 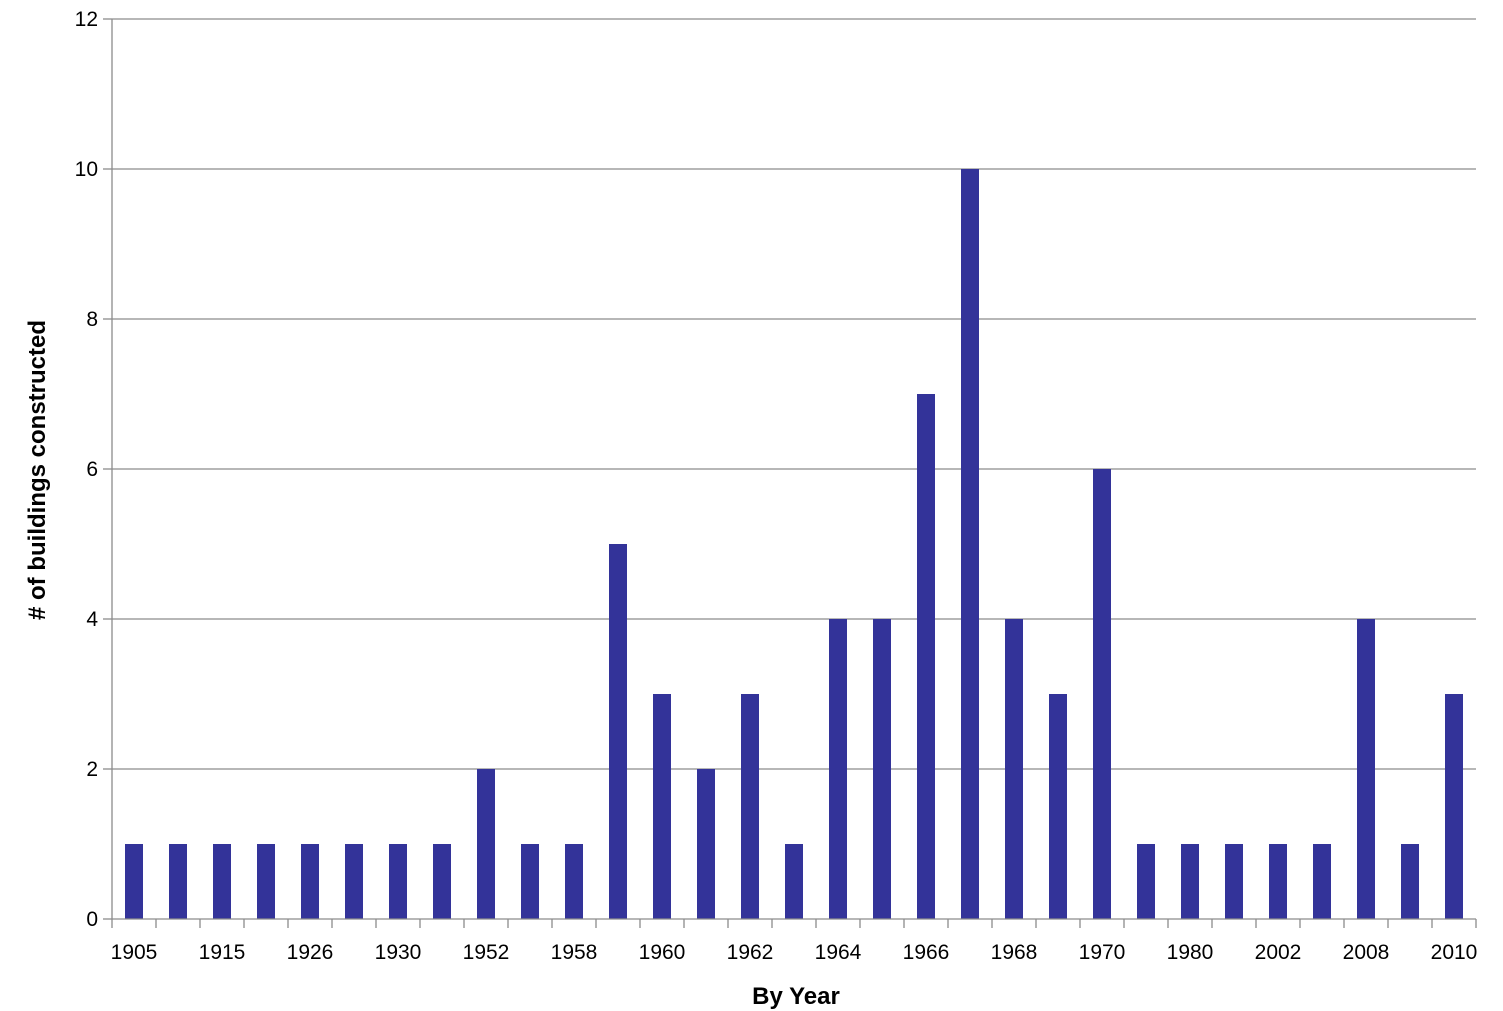 What do you see at coordinates (92, 619) in the screenshot?
I see `y-tick-label: 4` at bounding box center [92, 619].